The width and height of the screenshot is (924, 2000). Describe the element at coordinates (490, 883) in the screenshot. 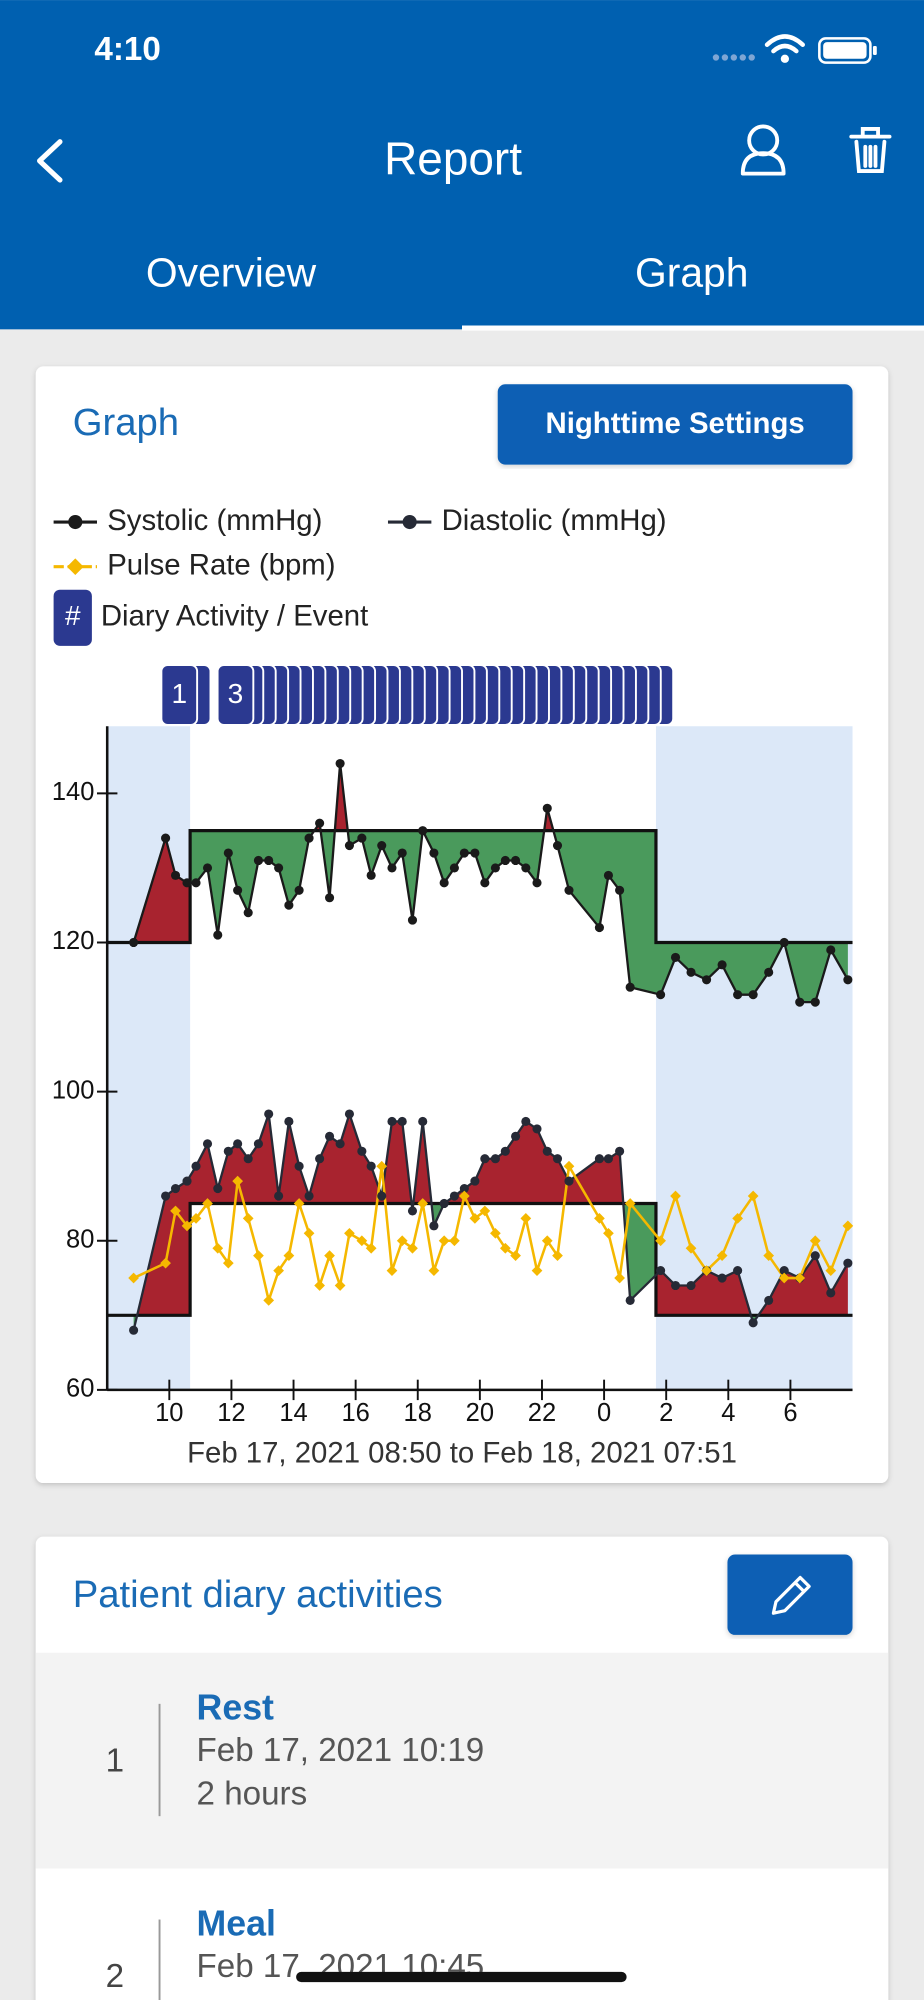

I see `series-line` at that location.